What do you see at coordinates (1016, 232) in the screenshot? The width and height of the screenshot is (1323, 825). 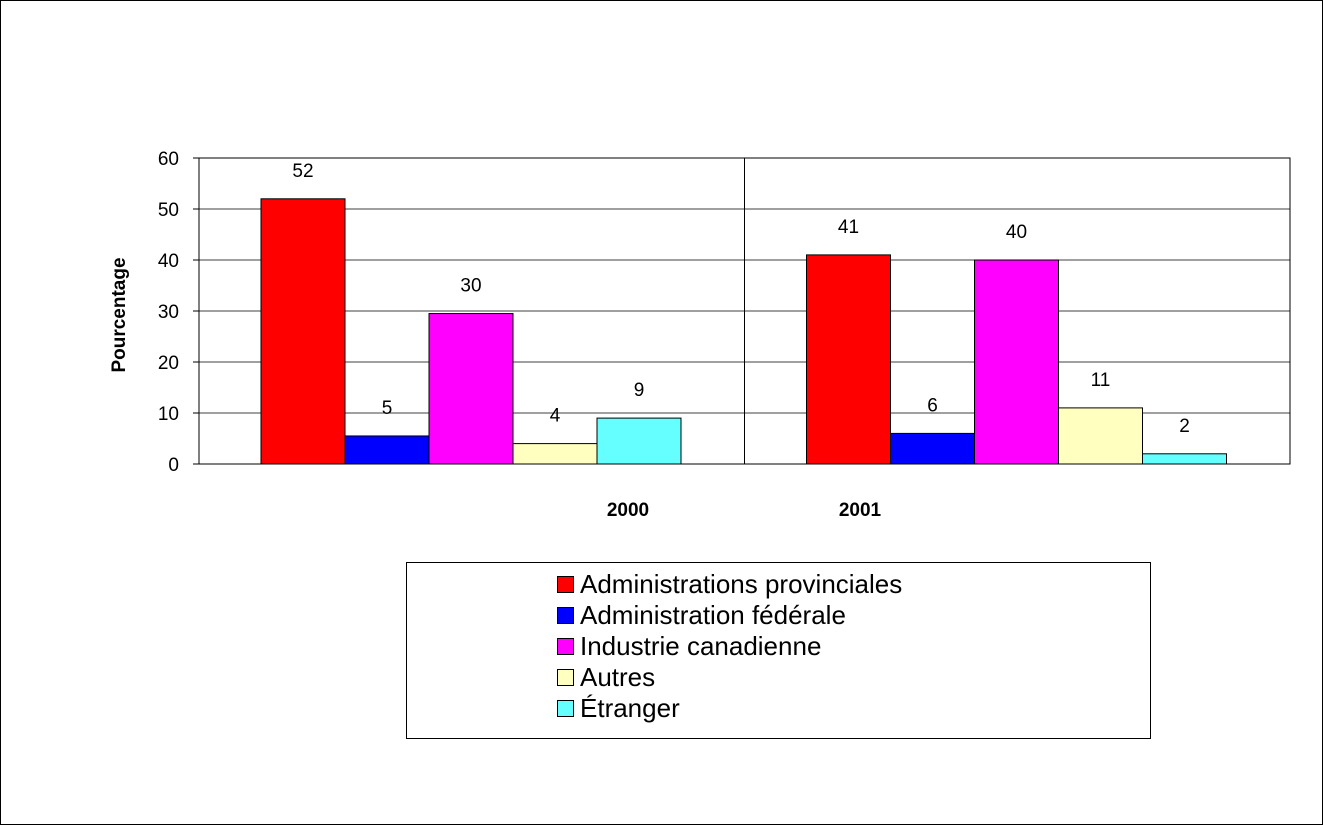 I see `data-label-2-1: 40` at bounding box center [1016, 232].